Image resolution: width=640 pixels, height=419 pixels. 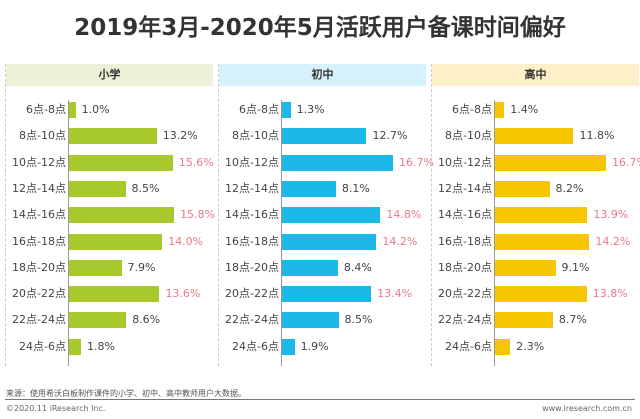 I want to click on bar-row: 10点-12点 16.7%, so click(x=536, y=163).